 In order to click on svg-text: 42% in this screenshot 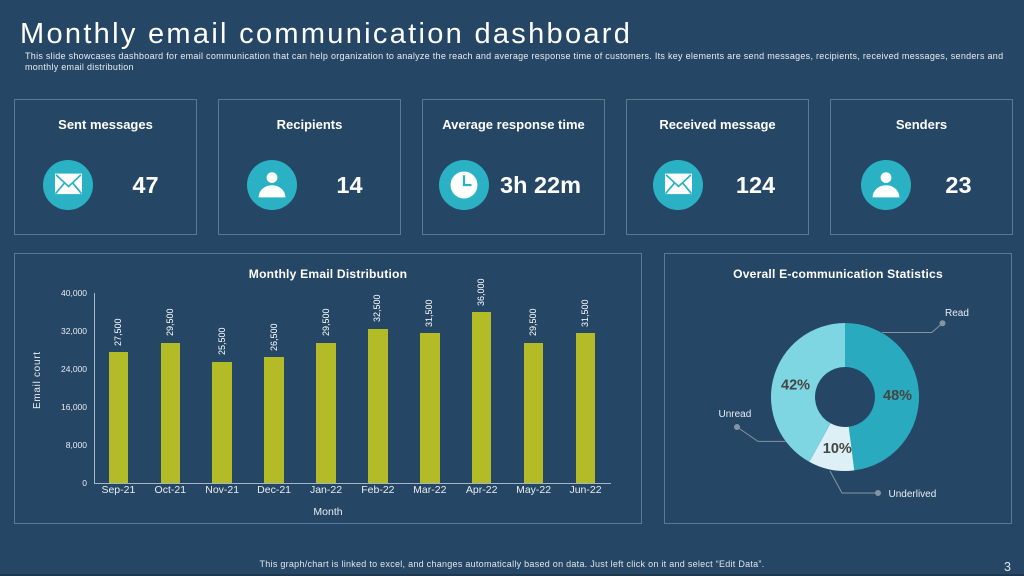, I will do `click(795, 386)`.